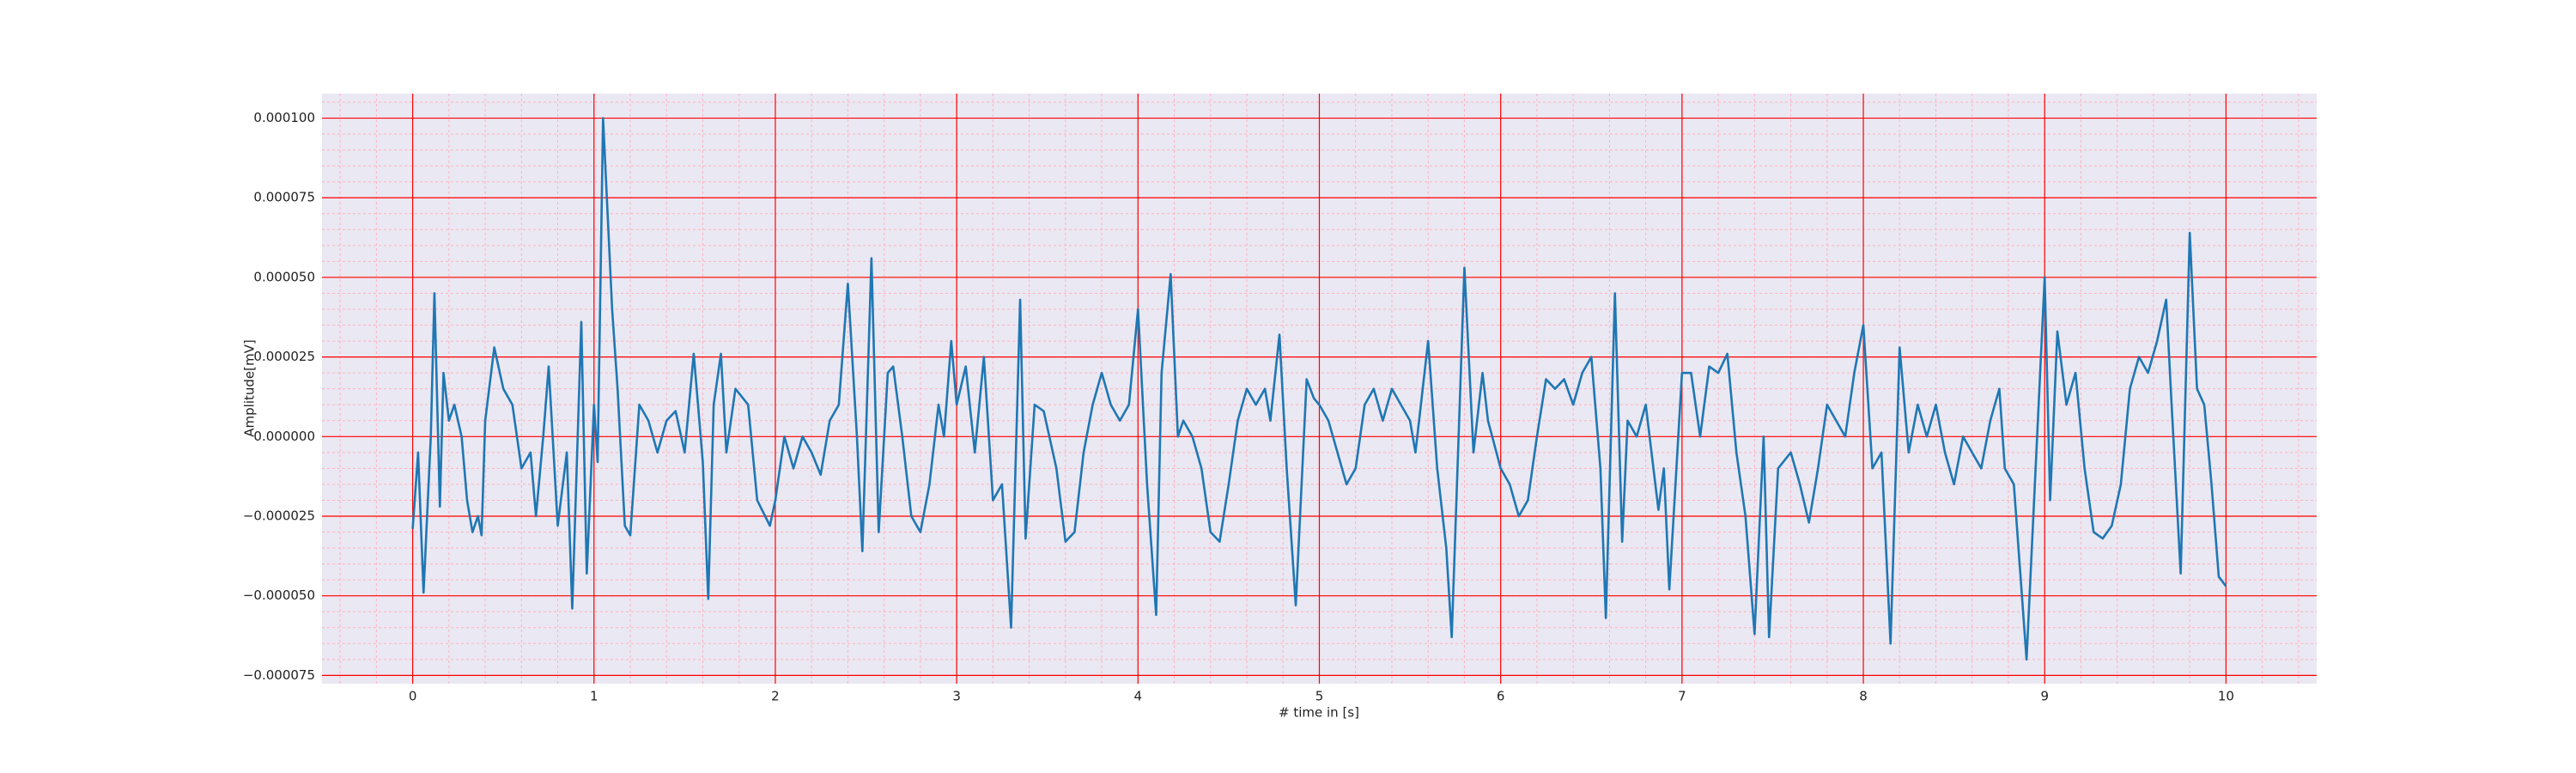  I want to click on y-tick-label: 0.000075, so click(284, 197).